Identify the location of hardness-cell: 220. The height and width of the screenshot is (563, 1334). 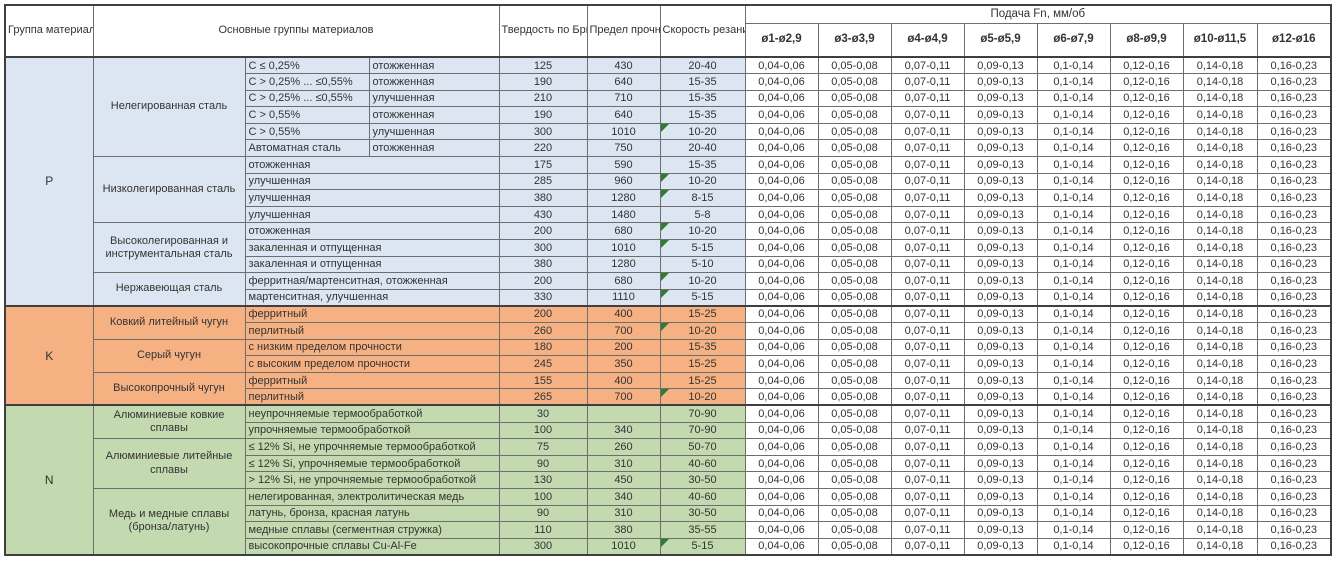
(543, 148).